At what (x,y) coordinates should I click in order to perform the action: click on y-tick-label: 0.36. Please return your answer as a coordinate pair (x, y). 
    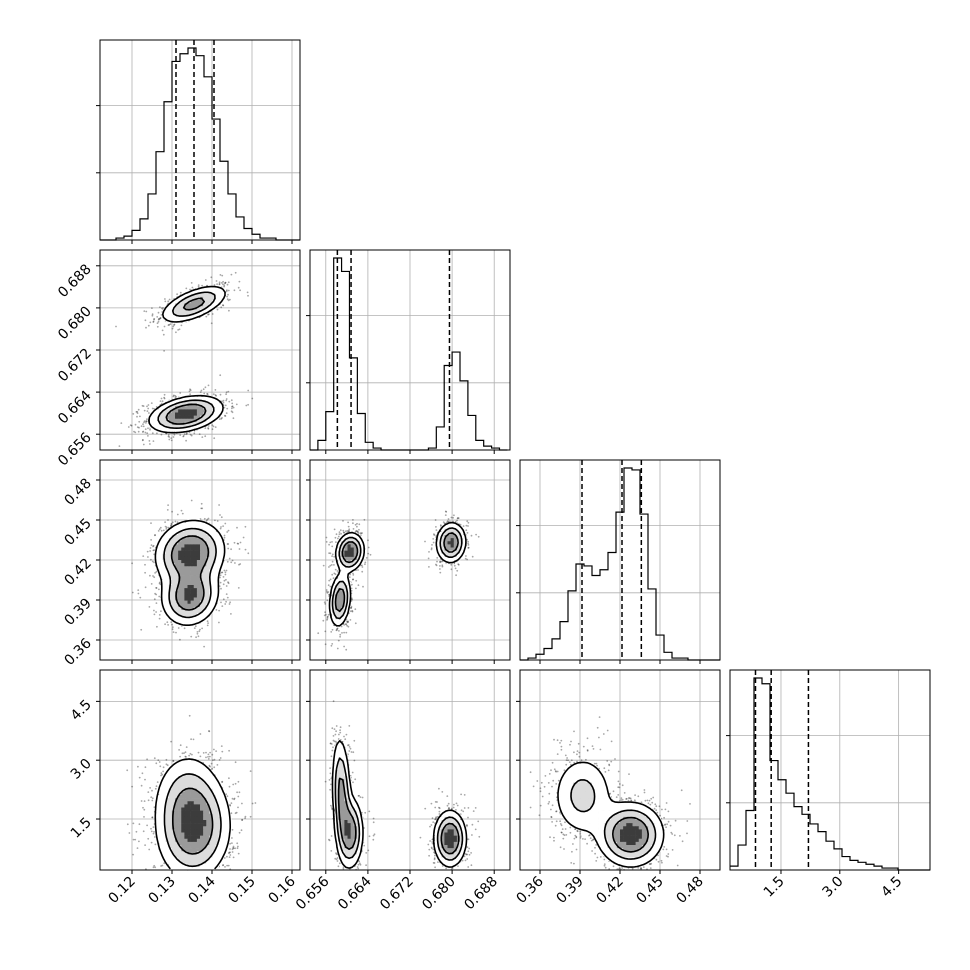
    Looking at the image, I should click on (77, 651).